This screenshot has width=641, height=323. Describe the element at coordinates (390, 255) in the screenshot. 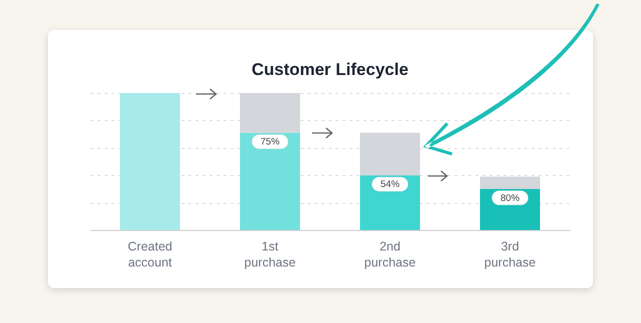

I see `x-tick-label: 2nd purchase` at that location.